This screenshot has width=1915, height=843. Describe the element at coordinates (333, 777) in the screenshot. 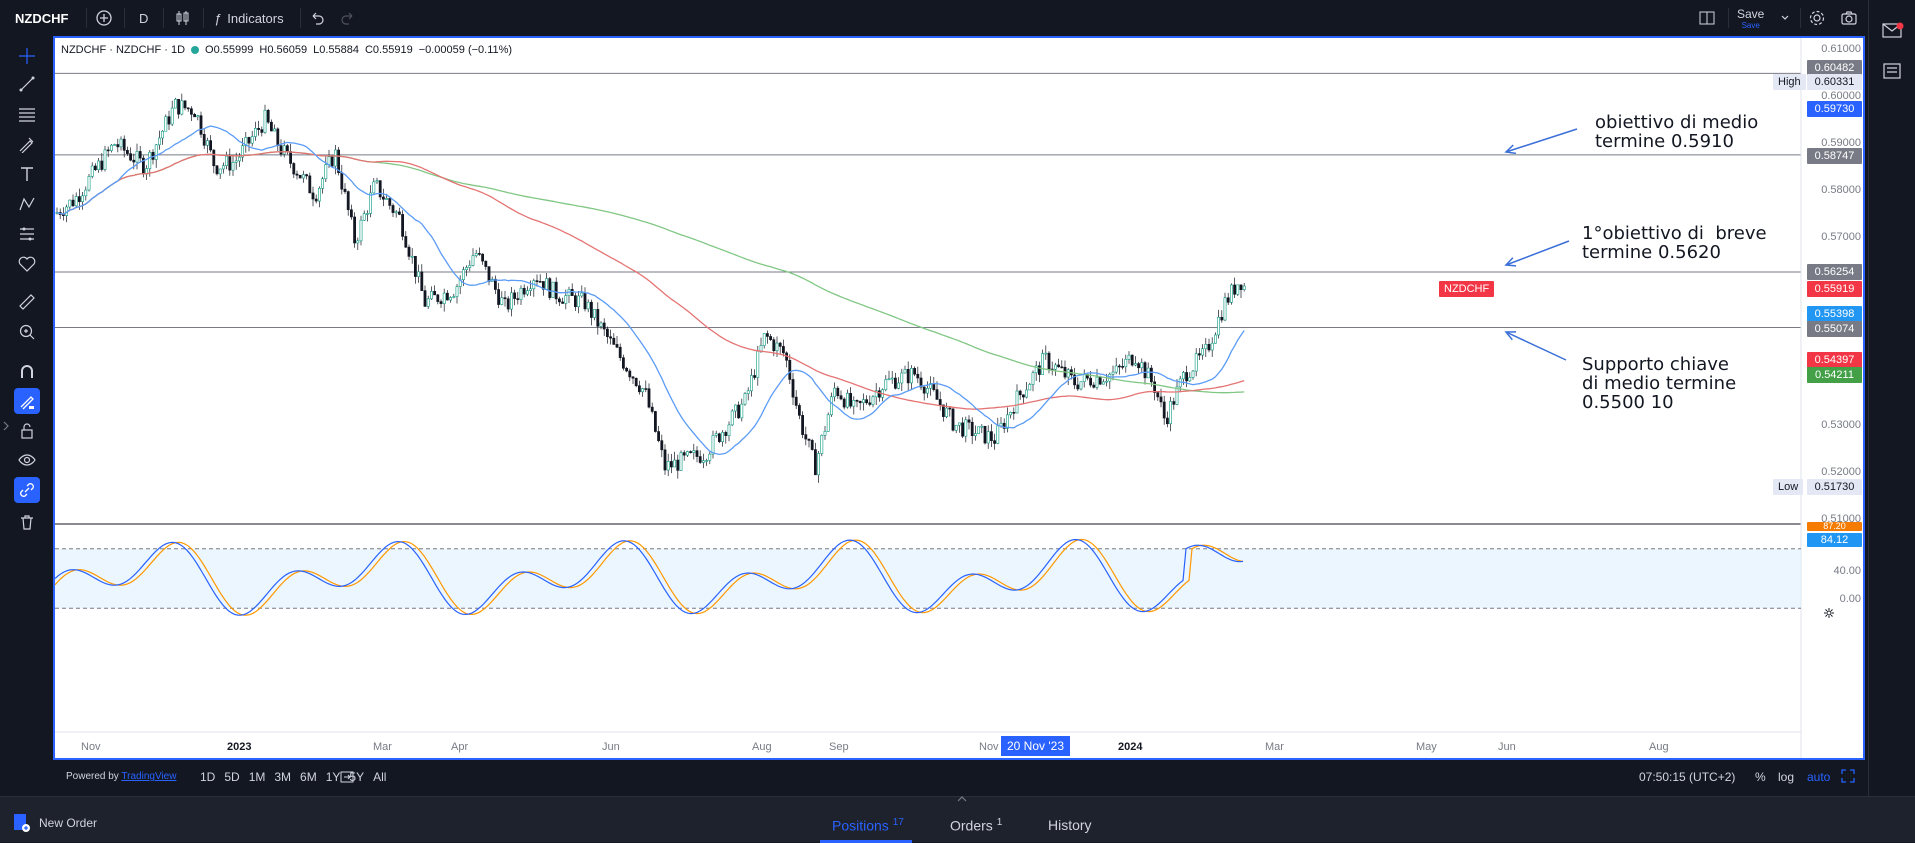

I see `range-1y: 1Y` at that location.